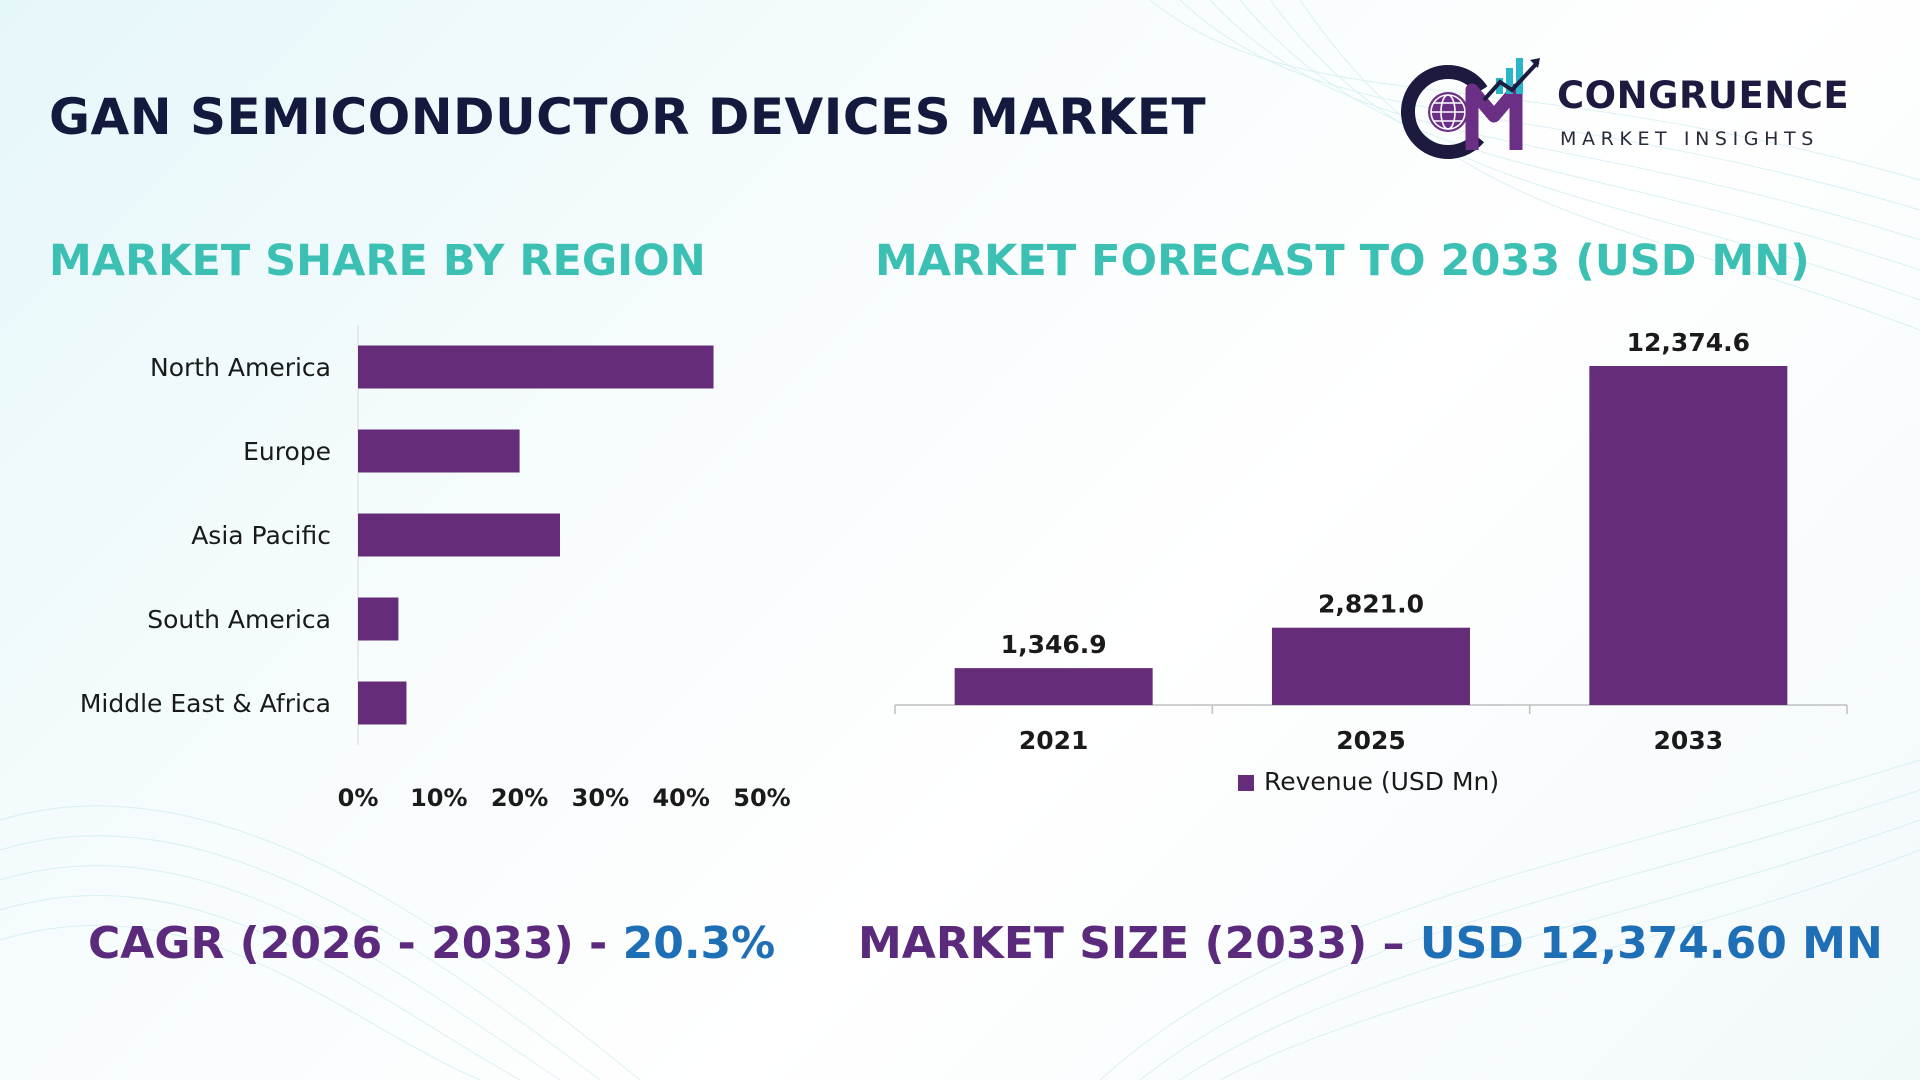  I want to click on region-label: North America, so click(240, 367).